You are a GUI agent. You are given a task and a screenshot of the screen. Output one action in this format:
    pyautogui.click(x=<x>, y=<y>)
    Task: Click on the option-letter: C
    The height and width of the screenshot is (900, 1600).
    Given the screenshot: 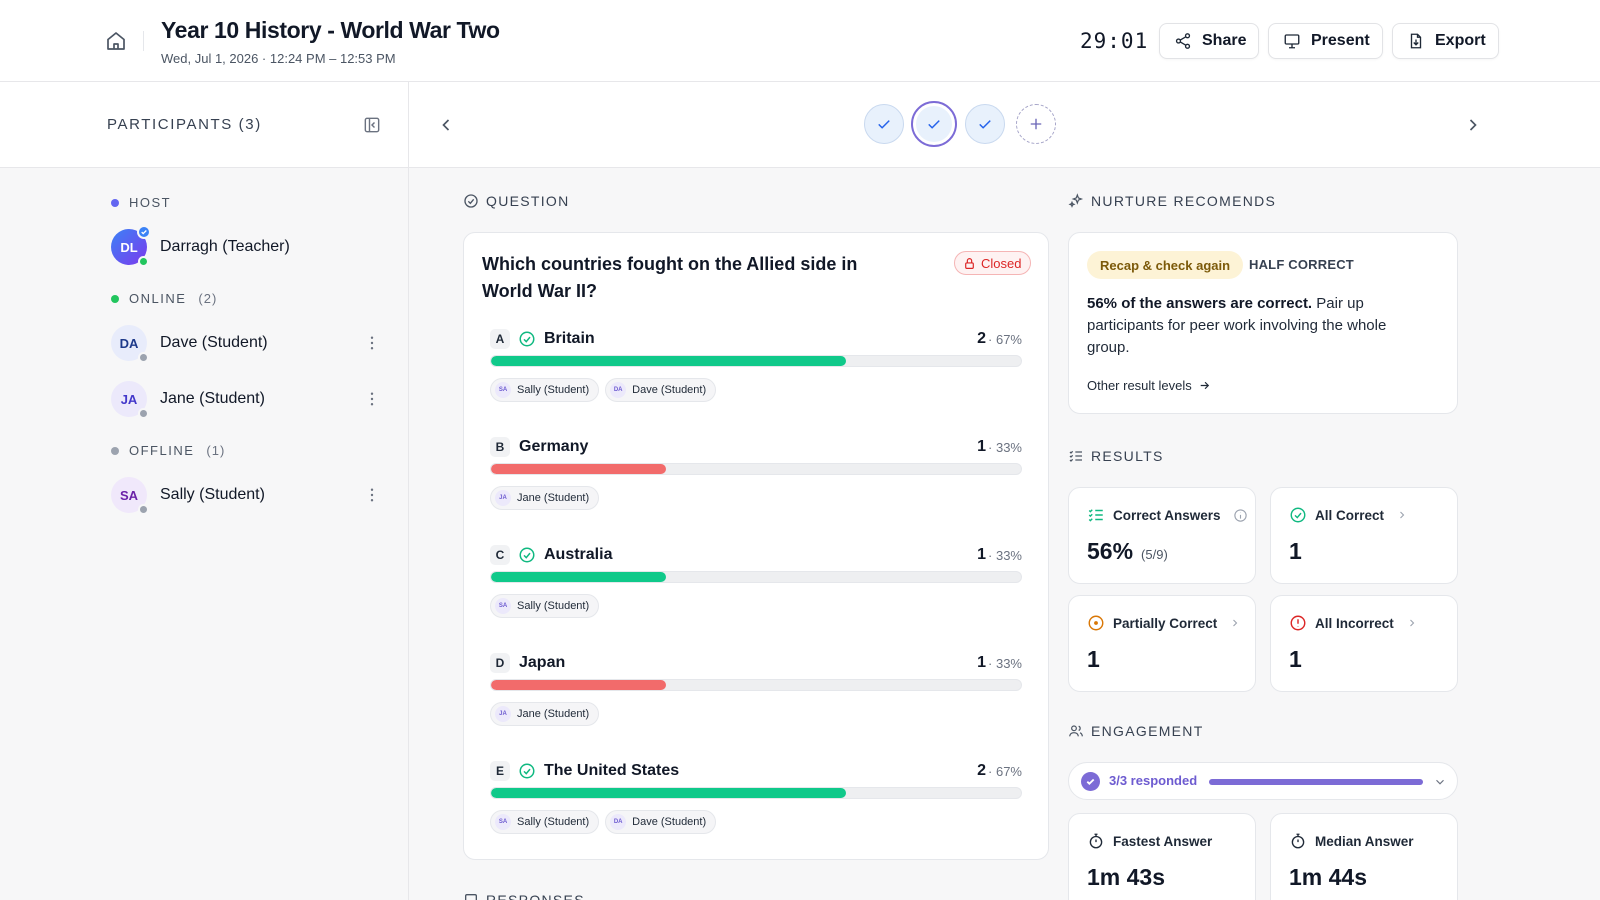 What is the action you would take?
    pyautogui.click(x=500, y=555)
    